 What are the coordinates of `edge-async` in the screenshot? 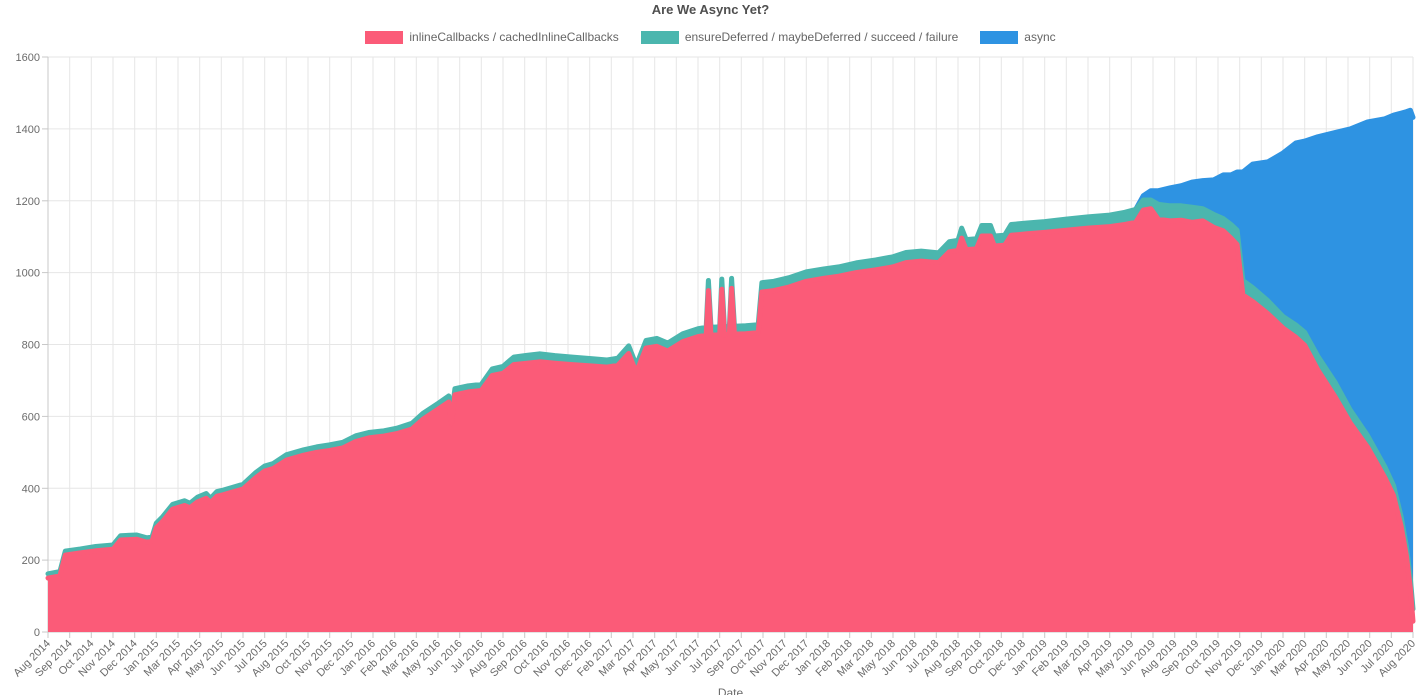 It's located at (1274, 159).